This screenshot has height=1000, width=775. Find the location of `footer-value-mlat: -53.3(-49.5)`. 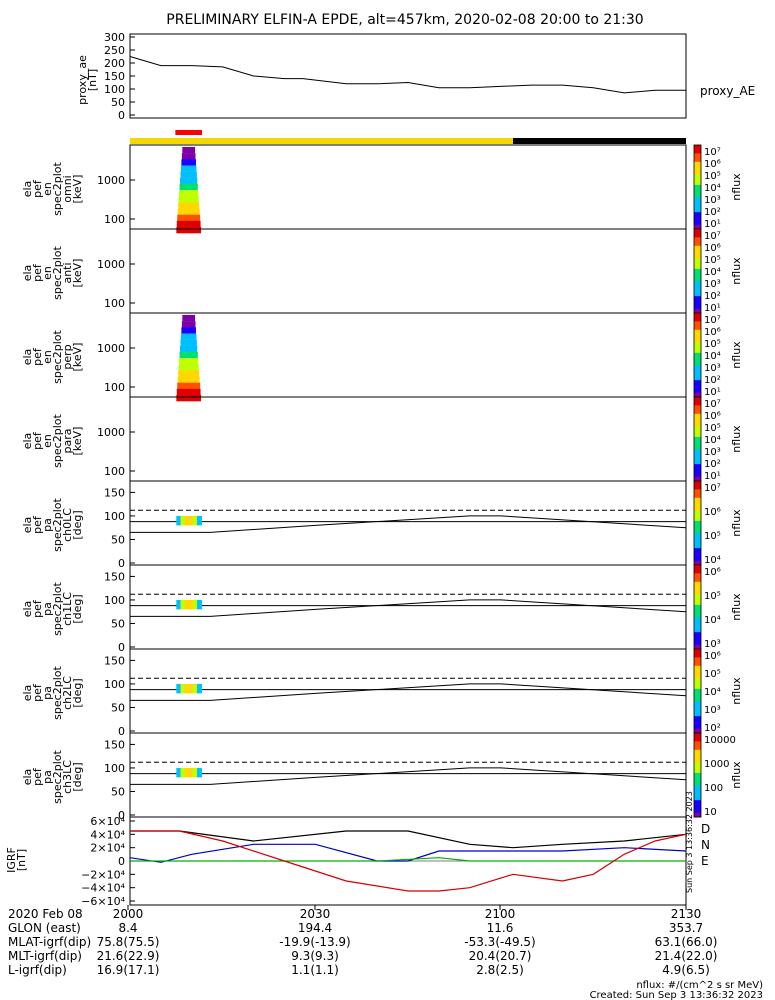

footer-value-mlat: -53.3(-49.5) is located at coordinates (499, 942).